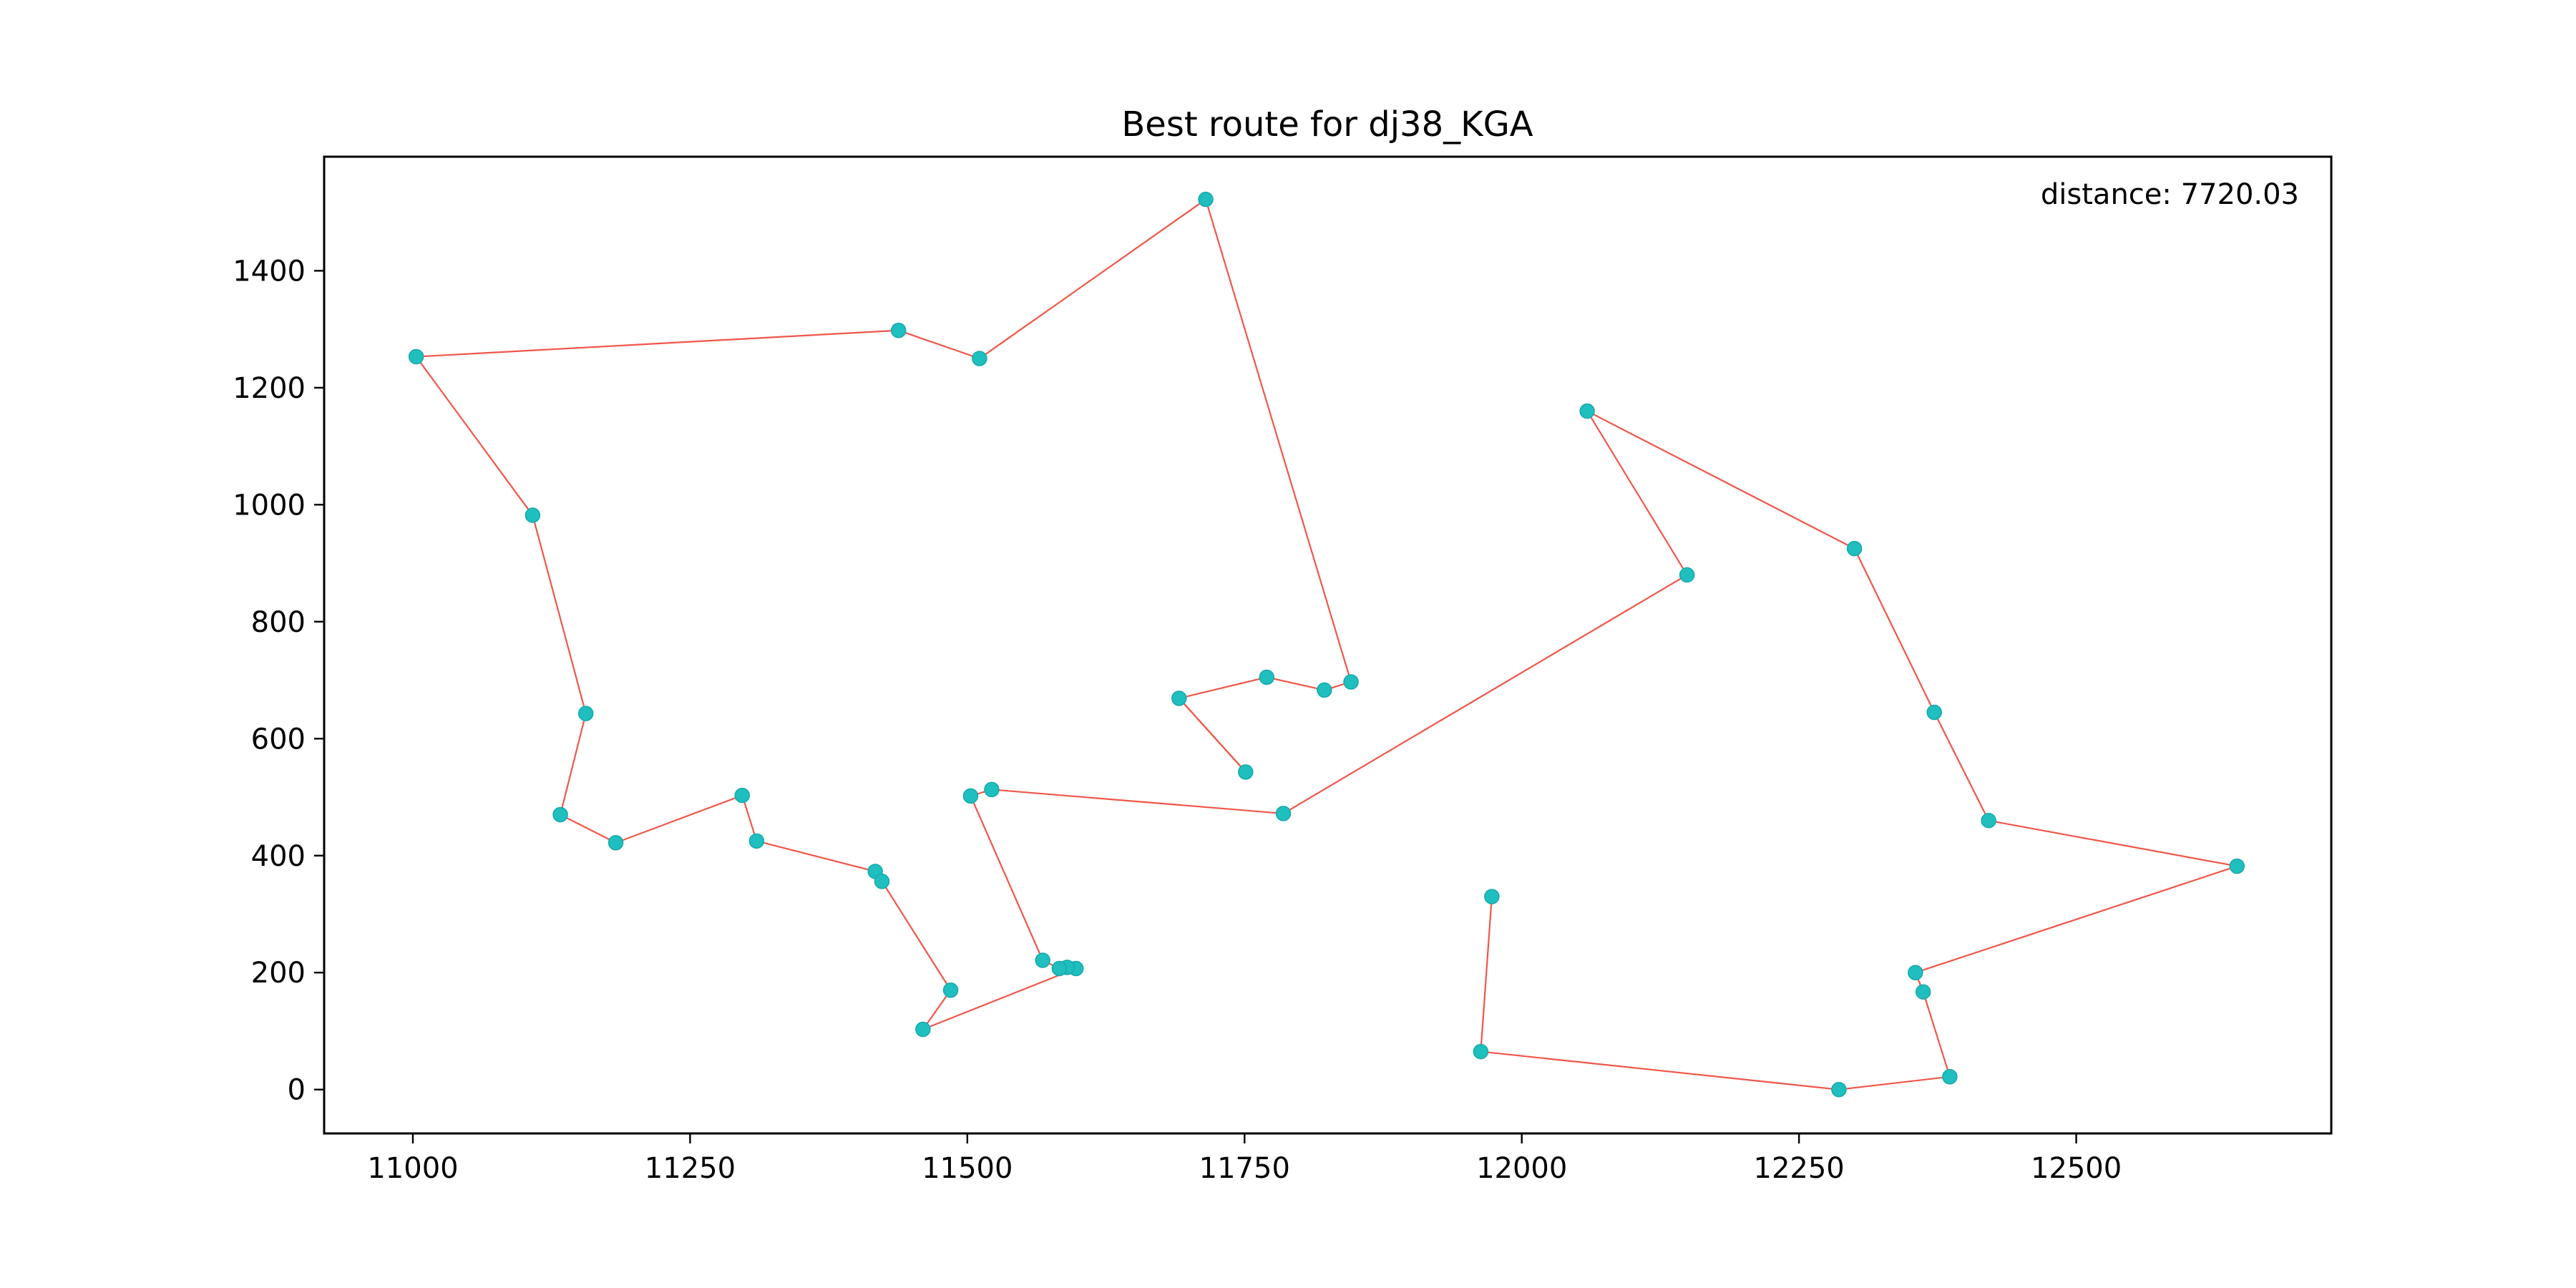 The image size is (2576, 1288). I want to click on x-tick-label: 11250, so click(690, 1168).